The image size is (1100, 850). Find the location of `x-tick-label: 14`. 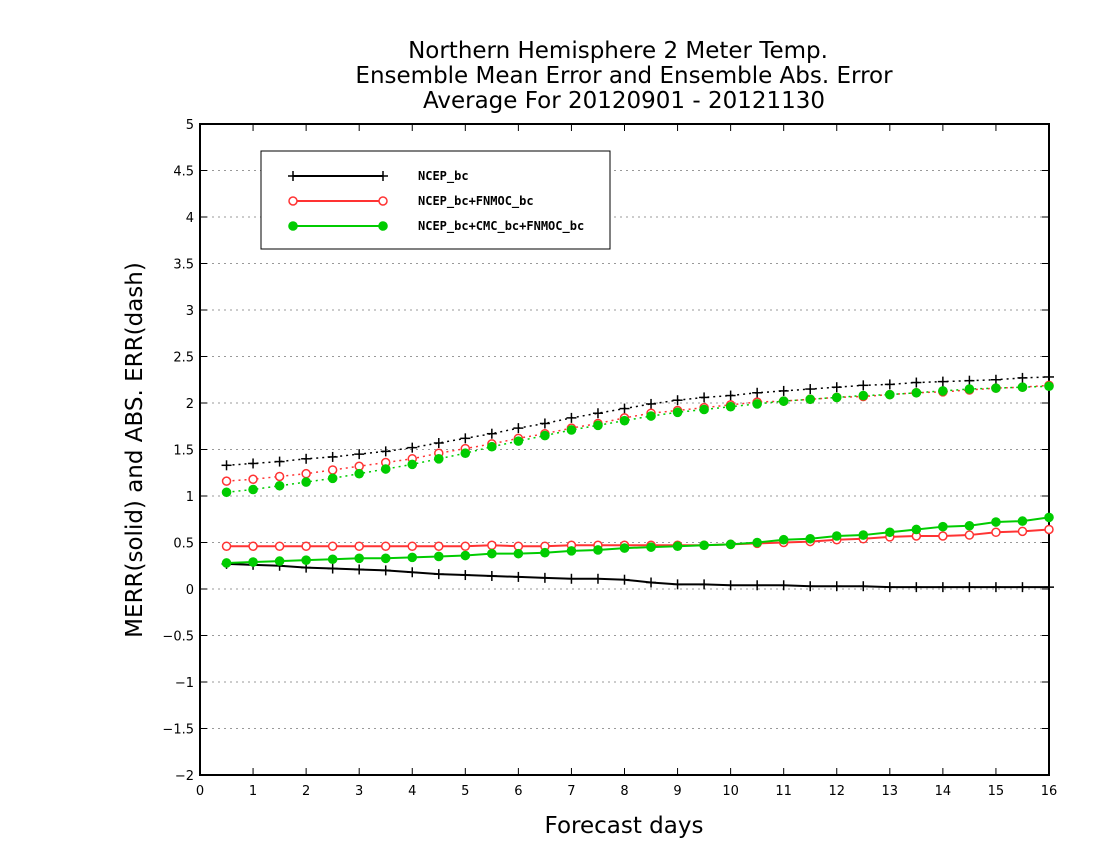

x-tick-label: 14 is located at coordinates (943, 791).